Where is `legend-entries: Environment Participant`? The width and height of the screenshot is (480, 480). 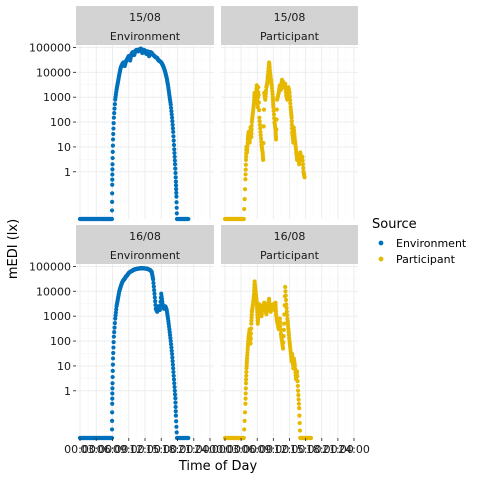
legend-entries: Environment Participant is located at coordinates (422, 251).